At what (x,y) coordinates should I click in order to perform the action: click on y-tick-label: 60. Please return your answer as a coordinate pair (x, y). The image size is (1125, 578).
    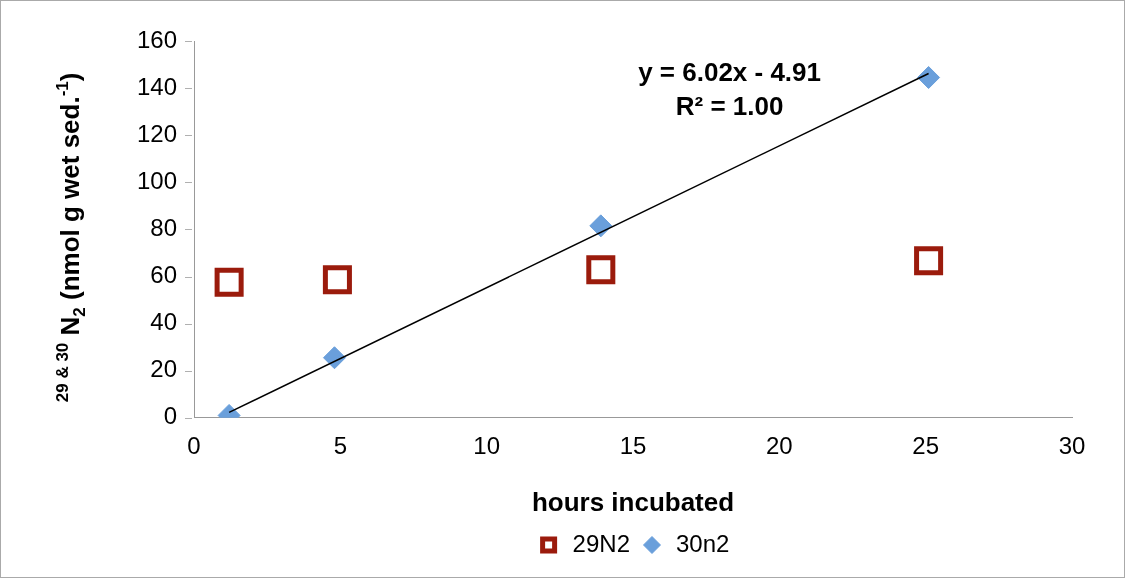
    Looking at the image, I should click on (163, 275).